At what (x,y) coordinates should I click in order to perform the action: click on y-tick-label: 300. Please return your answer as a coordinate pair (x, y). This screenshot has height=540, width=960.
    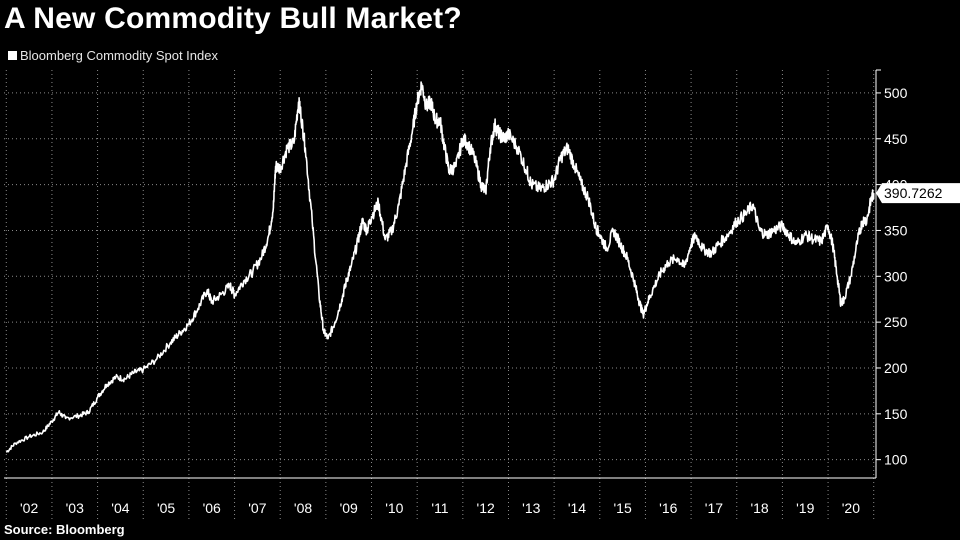
    Looking at the image, I should click on (896, 276).